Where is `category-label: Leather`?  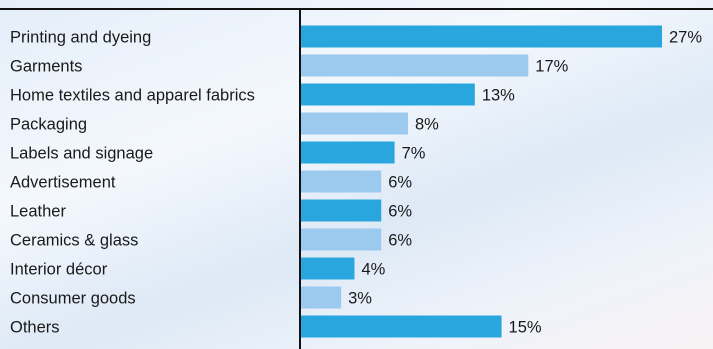
category-label: Leather is located at coordinates (38, 212).